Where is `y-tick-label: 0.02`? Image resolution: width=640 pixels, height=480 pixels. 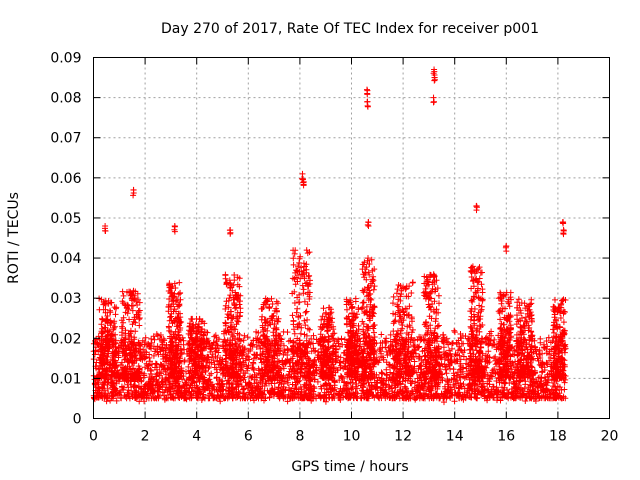
y-tick-label: 0.02 is located at coordinates (65, 339).